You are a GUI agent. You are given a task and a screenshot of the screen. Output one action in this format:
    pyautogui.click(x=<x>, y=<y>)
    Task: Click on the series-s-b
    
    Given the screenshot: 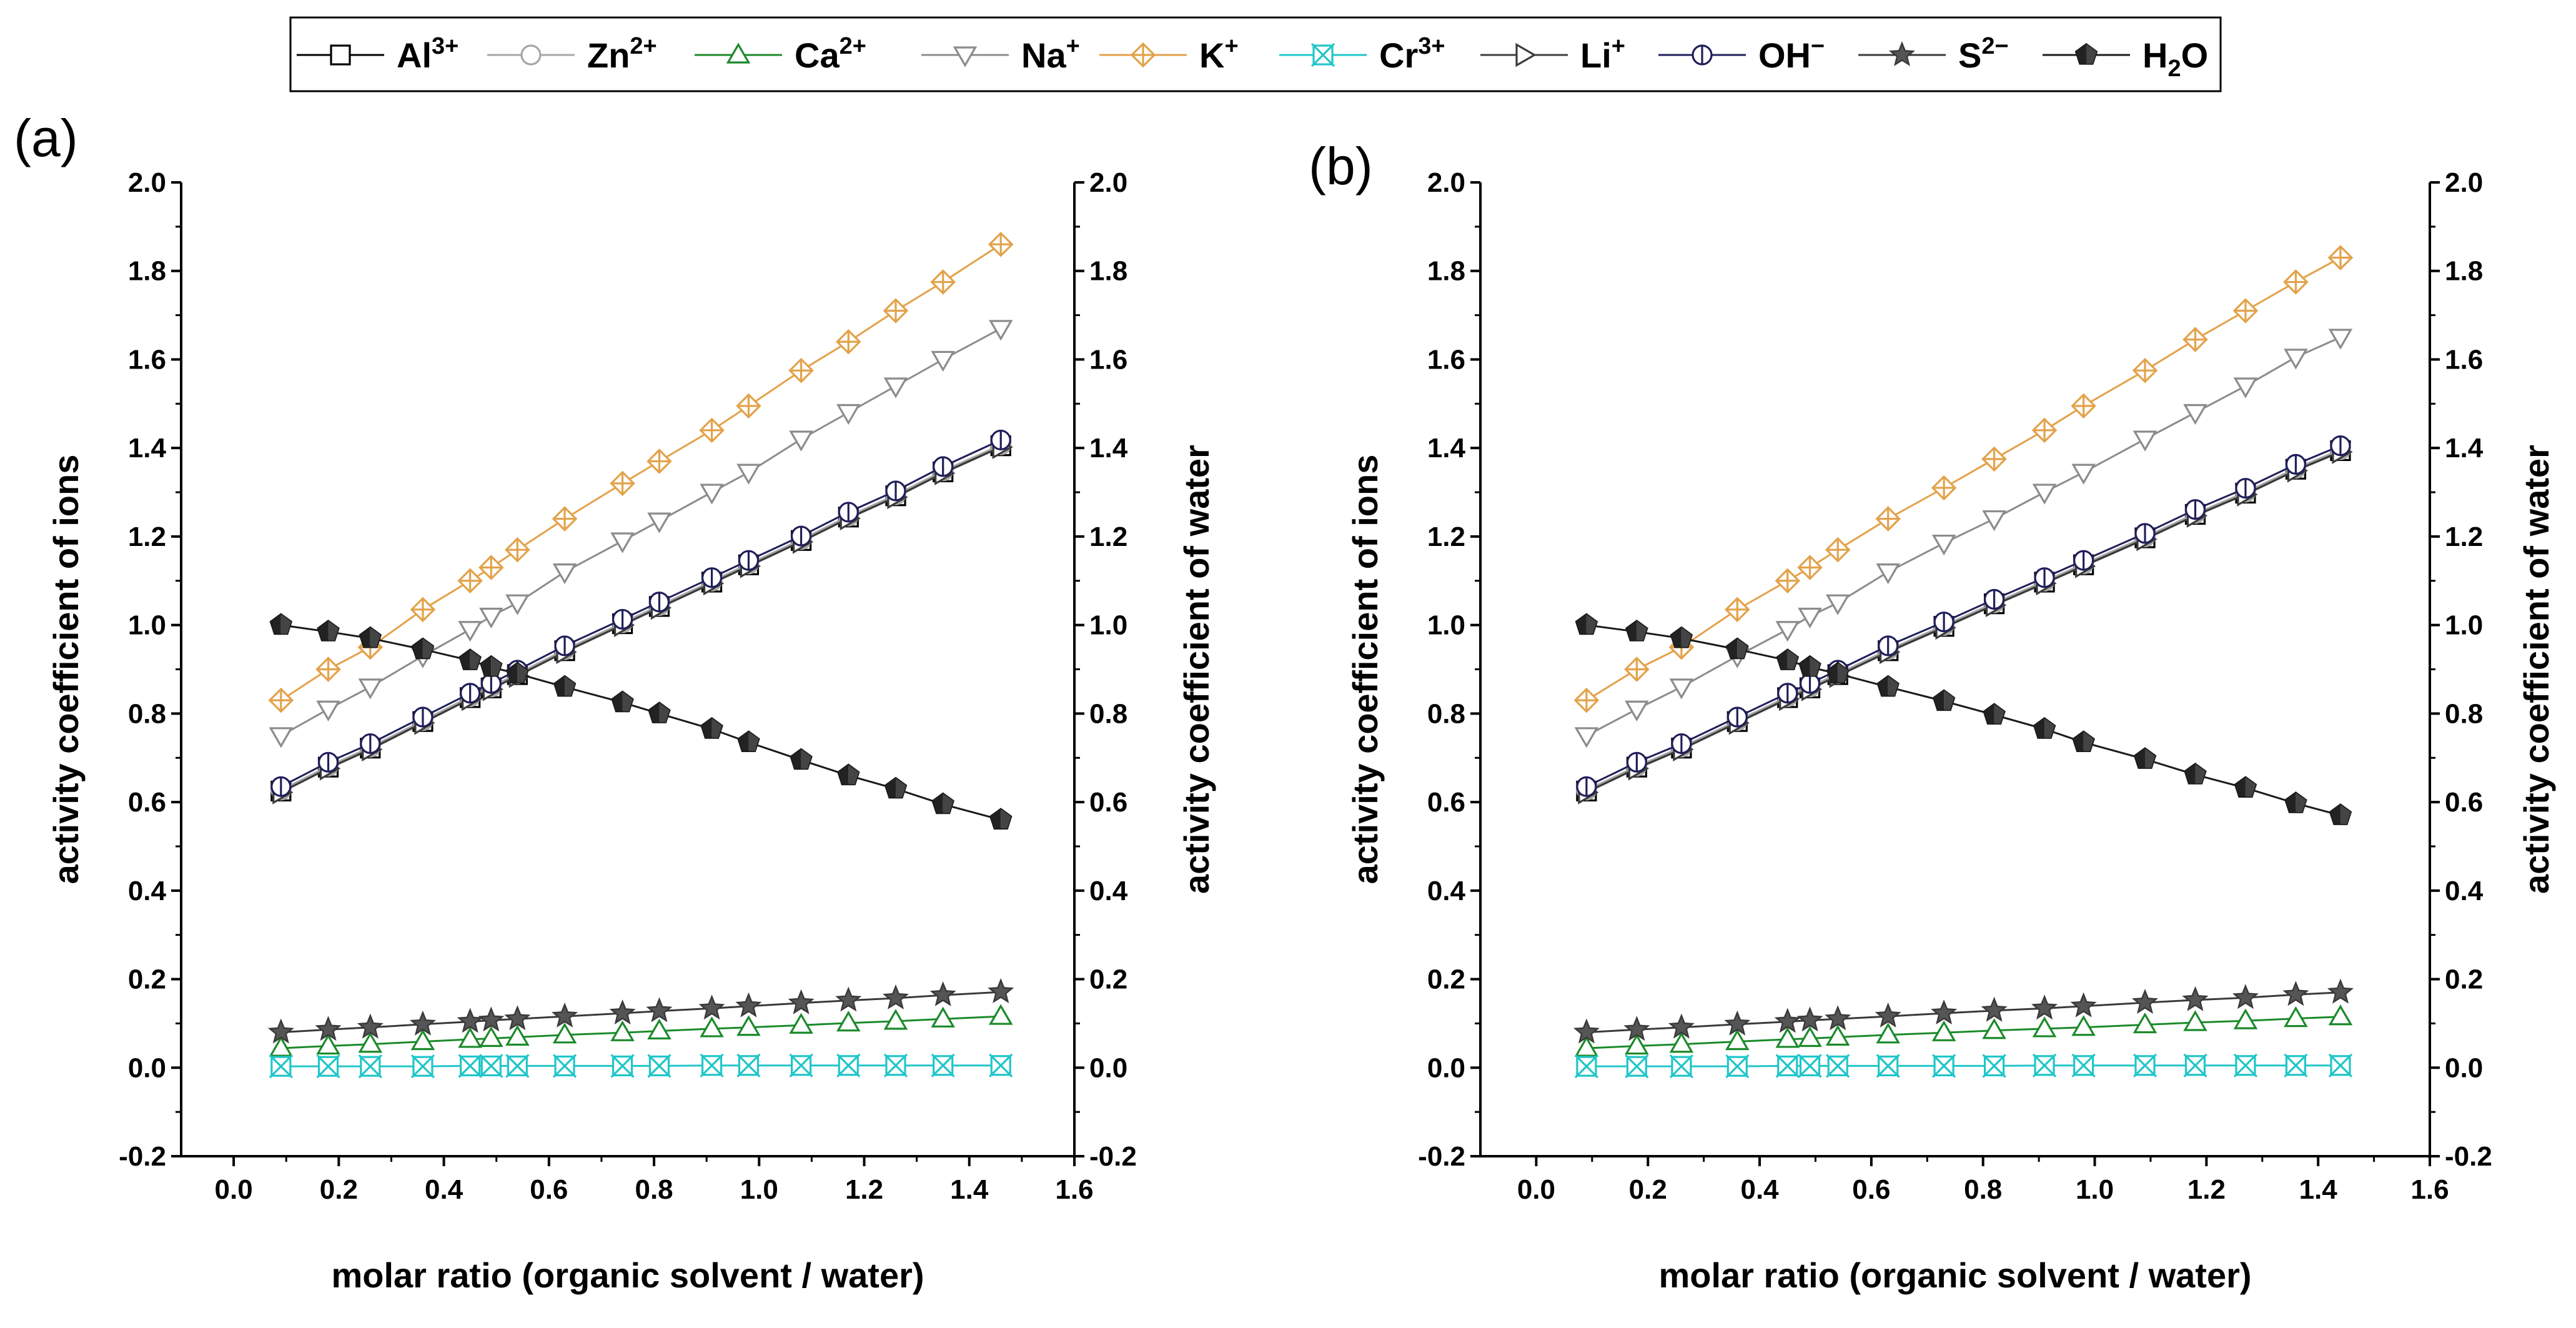 What is the action you would take?
    pyautogui.click(x=1963, y=1011)
    